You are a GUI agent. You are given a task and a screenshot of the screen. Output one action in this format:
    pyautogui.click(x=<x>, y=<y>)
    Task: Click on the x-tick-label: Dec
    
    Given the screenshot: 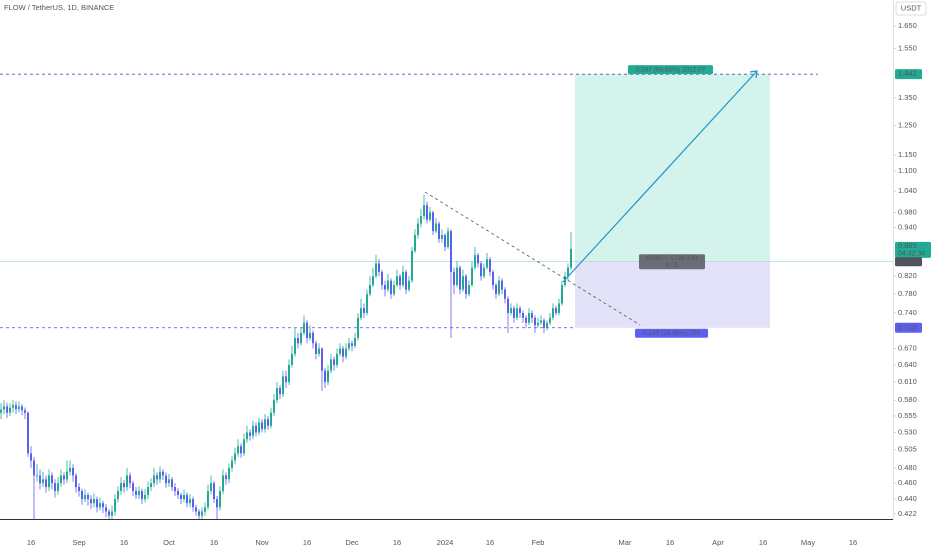 What is the action you would take?
    pyautogui.click(x=352, y=542)
    